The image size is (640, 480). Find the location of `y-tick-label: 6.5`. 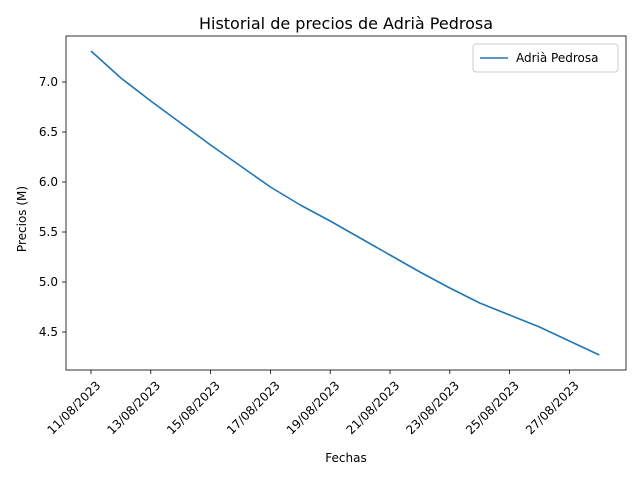

y-tick-label: 6.5 is located at coordinates (48, 132).